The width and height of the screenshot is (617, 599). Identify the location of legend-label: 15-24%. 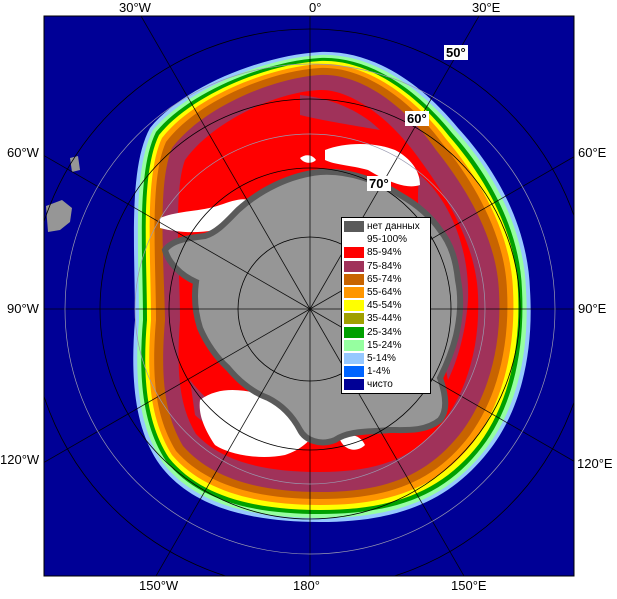
(384, 345).